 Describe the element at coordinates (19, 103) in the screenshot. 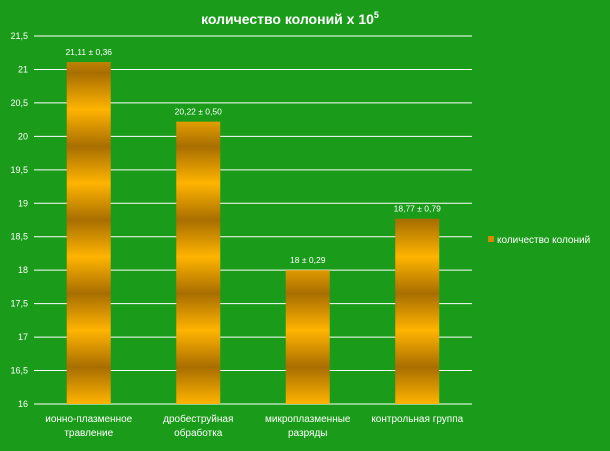

I see `y-tick-label: 20,5` at that location.